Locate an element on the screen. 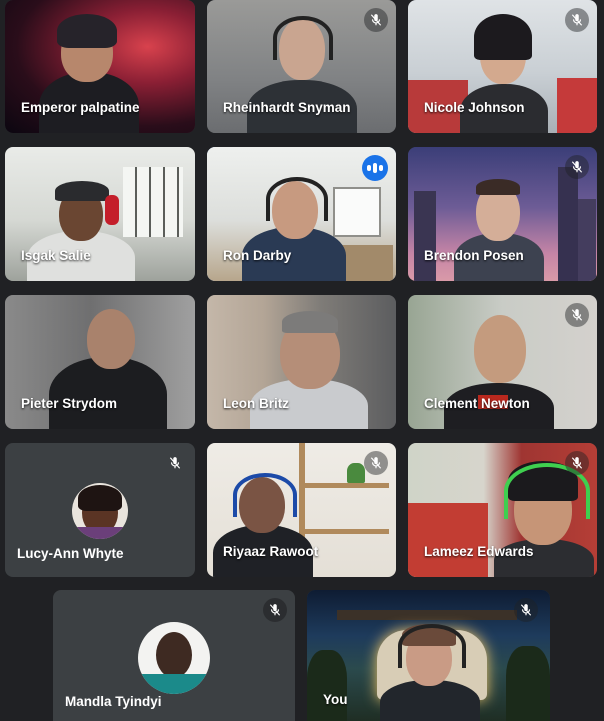  participant-name: Leon Britz is located at coordinates (256, 403).